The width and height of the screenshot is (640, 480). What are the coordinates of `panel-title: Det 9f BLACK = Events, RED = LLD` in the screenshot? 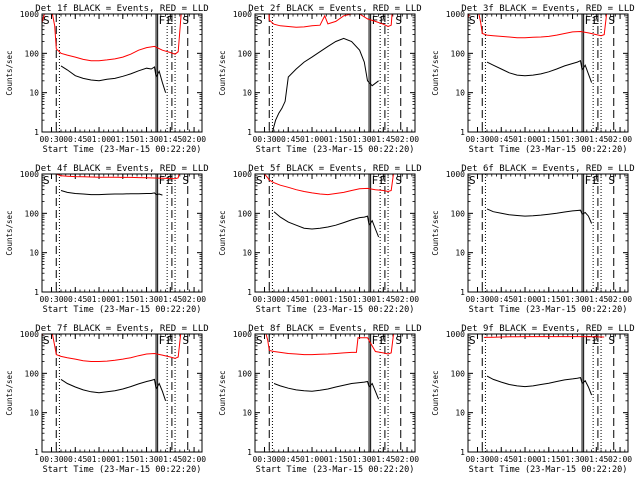 It's located at (547, 329).